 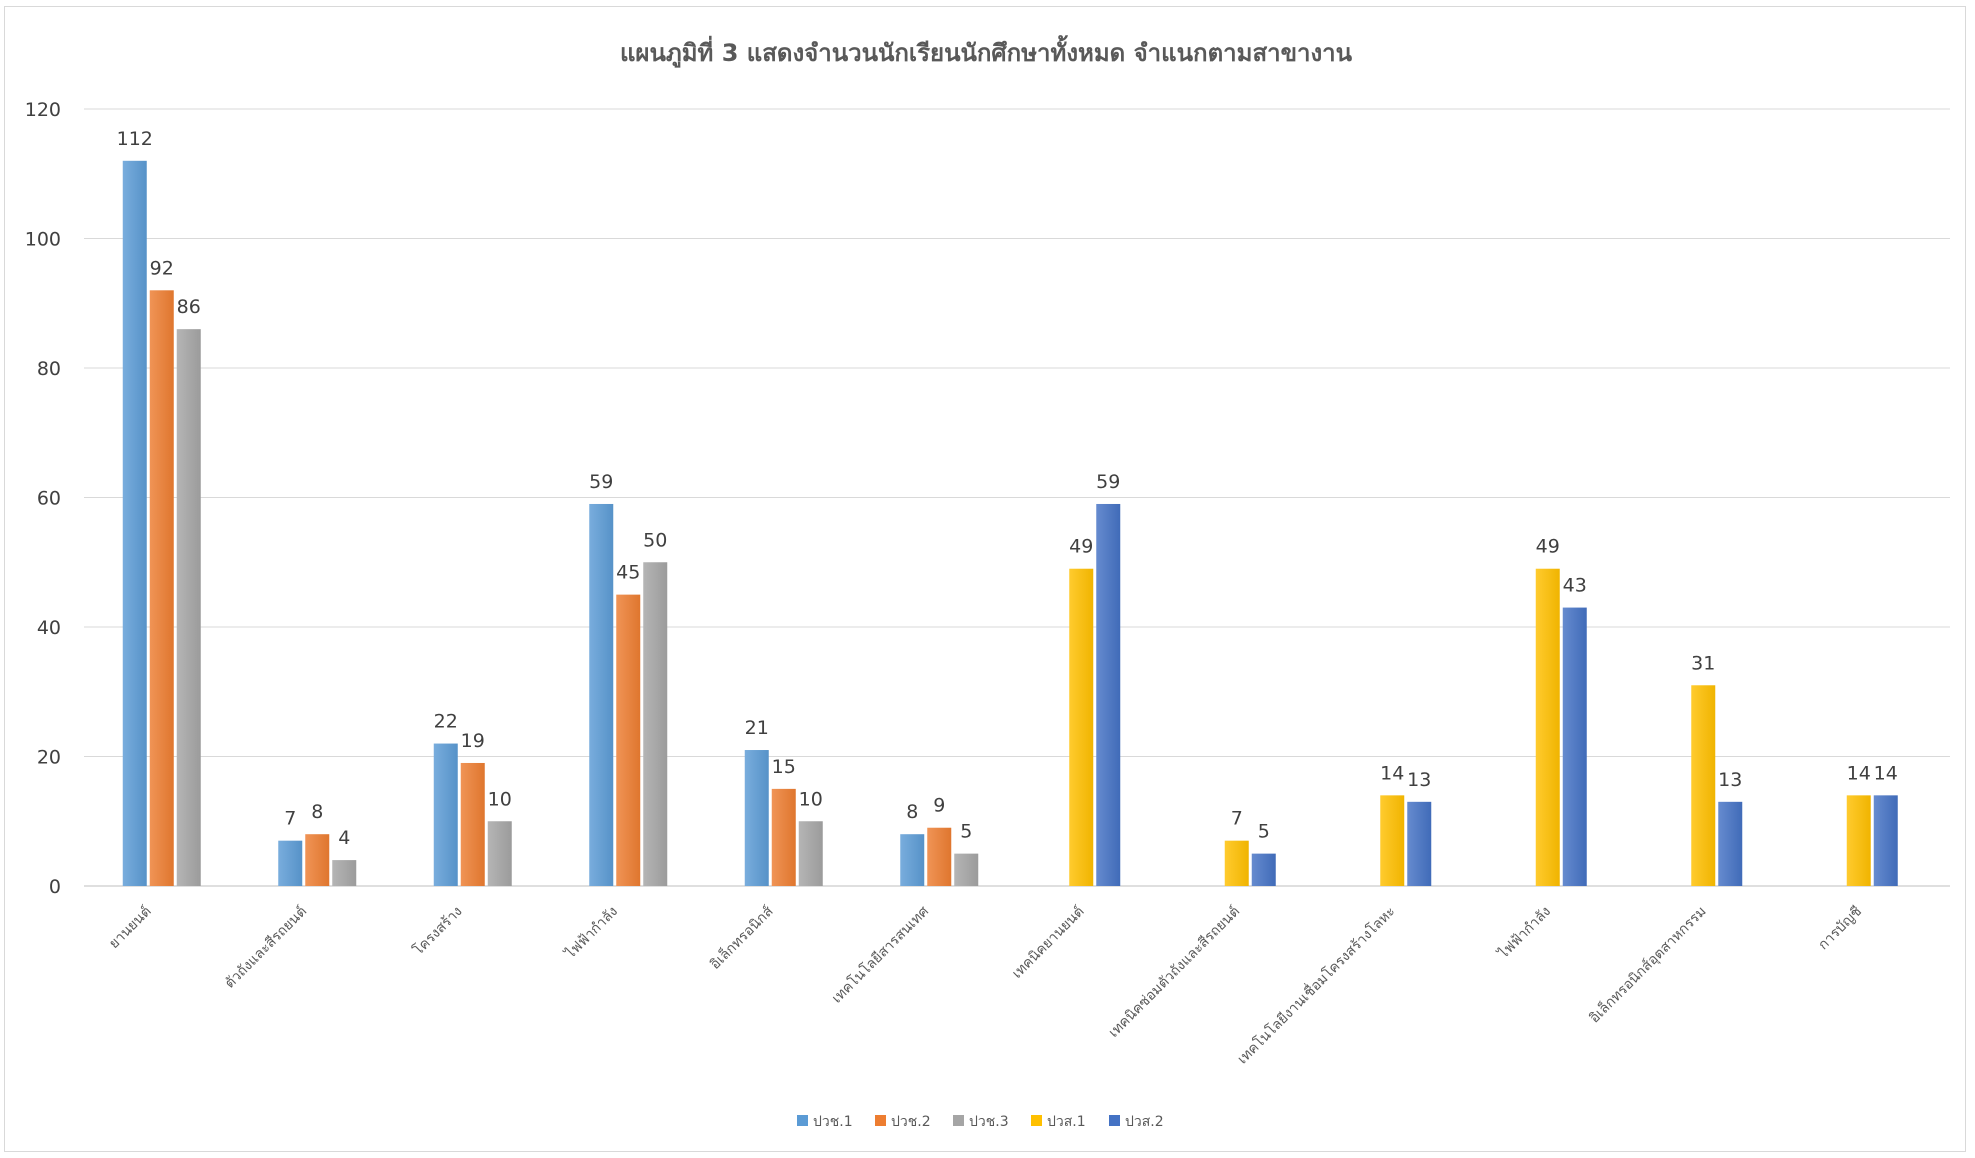 I want to click on x-tick-label: เทคนิคซ่อมตัวถังและสีรถยนต์, so click(x=1174, y=972).